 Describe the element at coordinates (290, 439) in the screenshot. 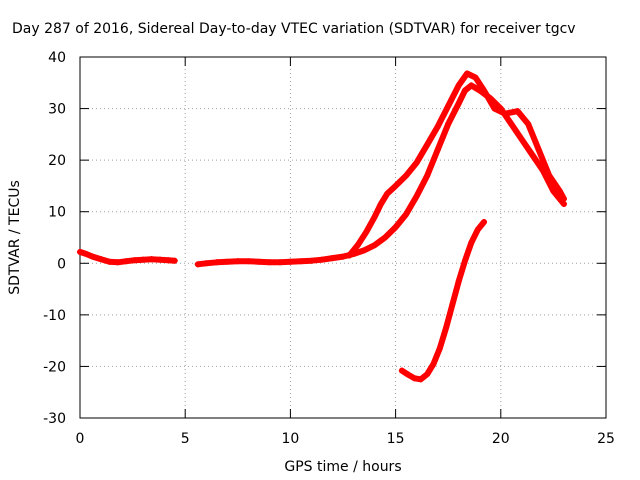

I see `x-tick-label: 10` at that location.